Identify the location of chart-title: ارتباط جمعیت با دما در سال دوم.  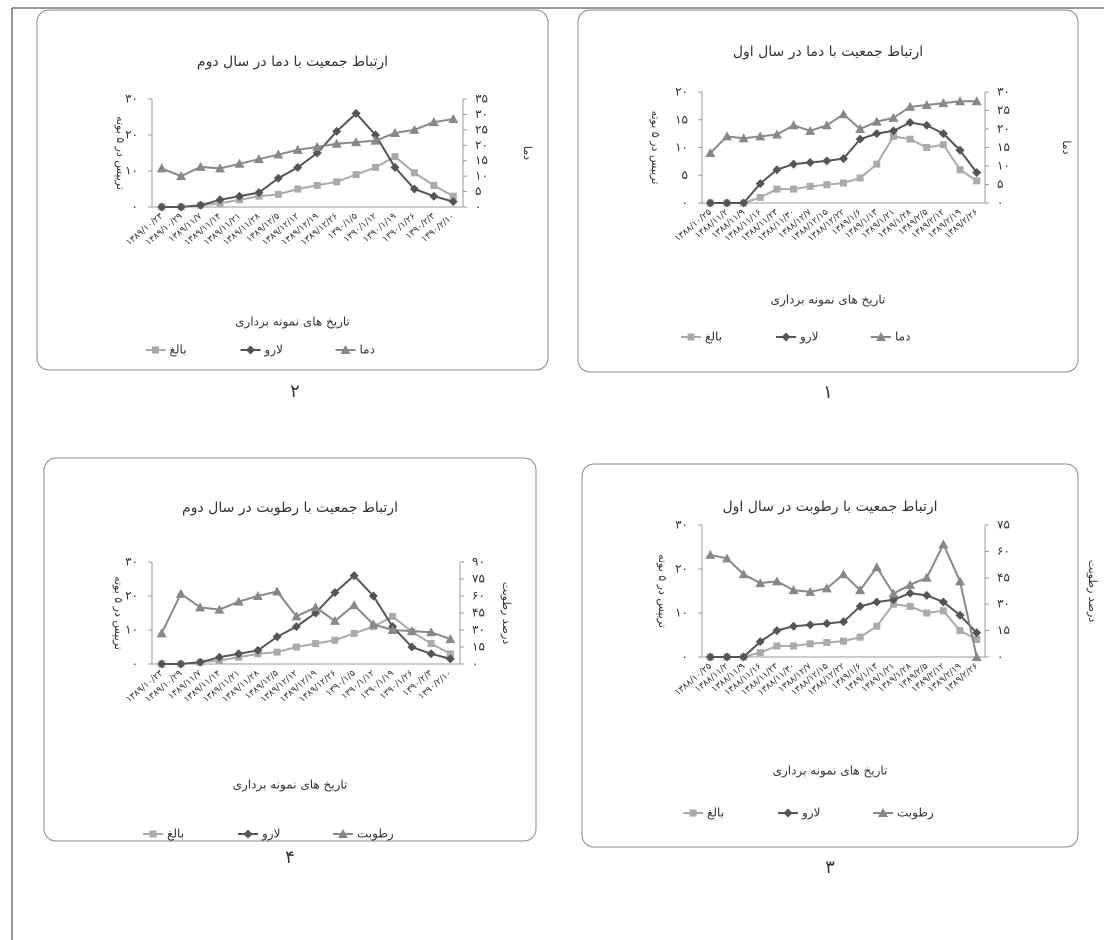
(292, 62).